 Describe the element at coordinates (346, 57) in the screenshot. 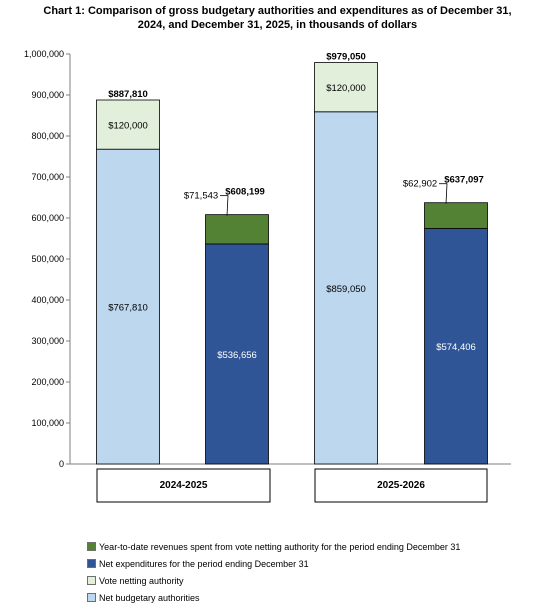

I see `total-label: $979,050` at that location.